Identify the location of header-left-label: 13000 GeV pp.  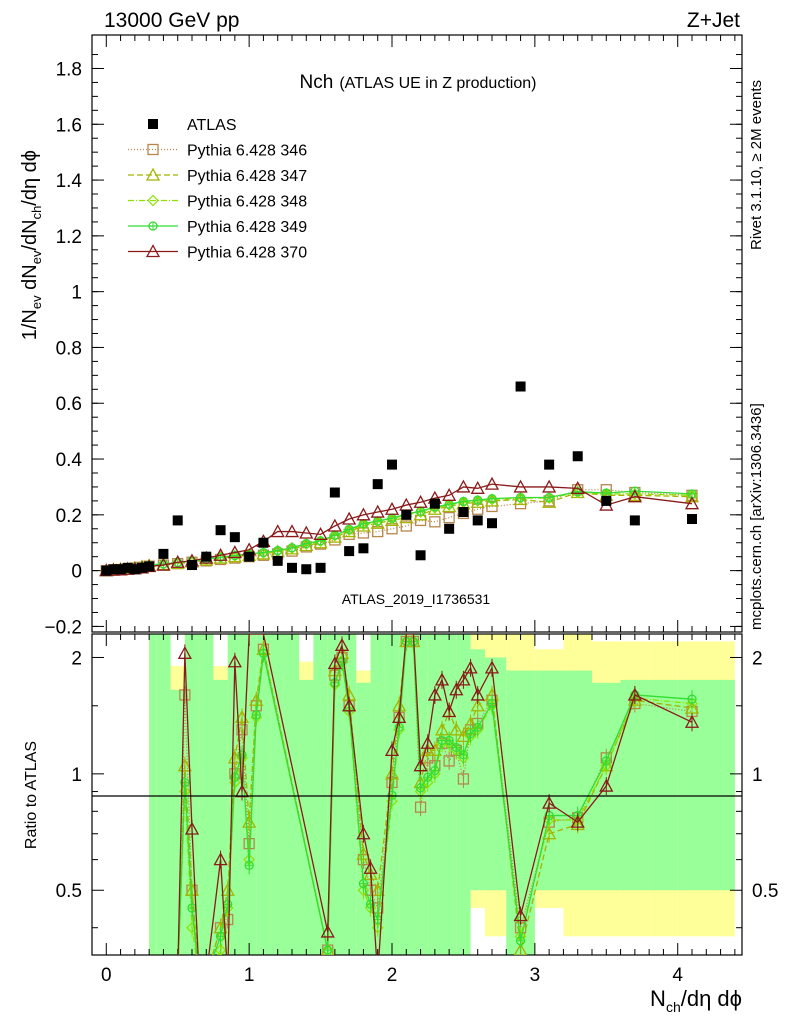
(171, 20).